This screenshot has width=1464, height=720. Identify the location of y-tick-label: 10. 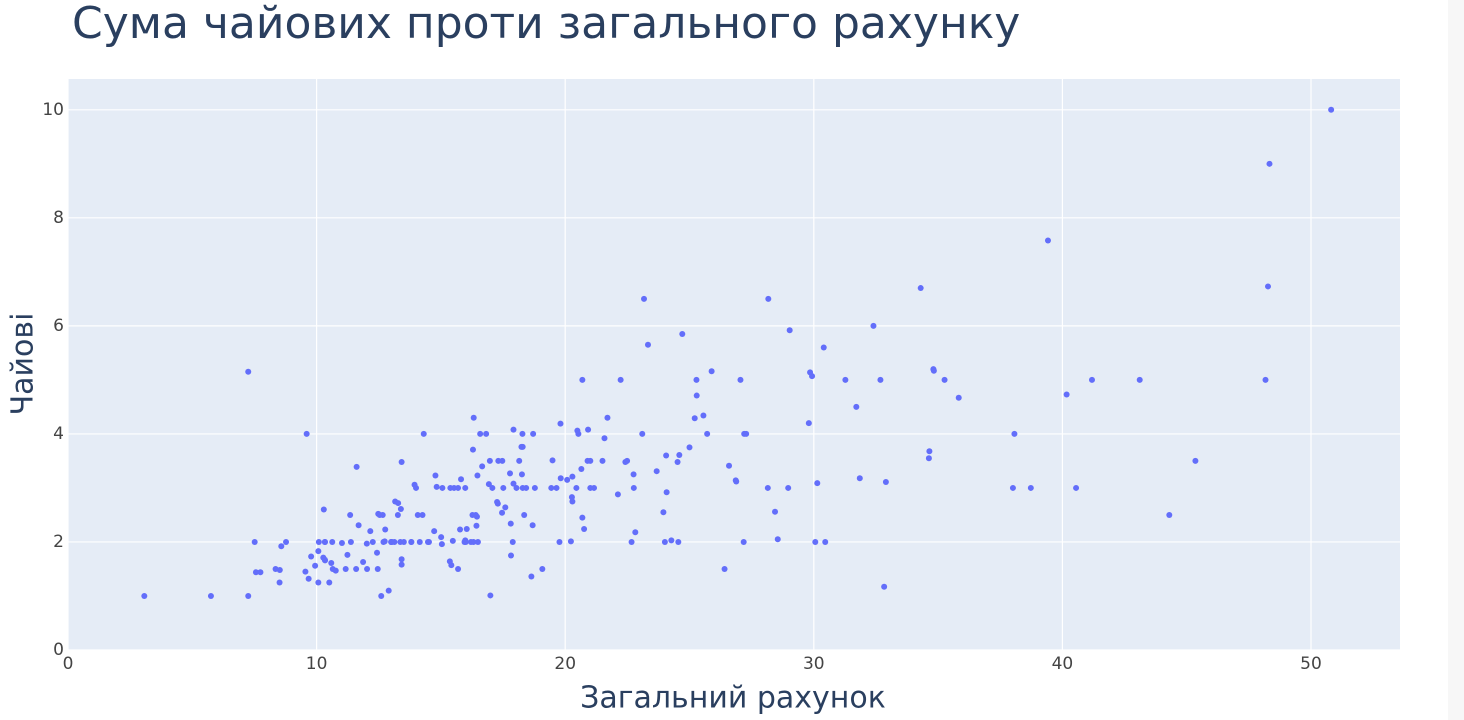
(53, 110).